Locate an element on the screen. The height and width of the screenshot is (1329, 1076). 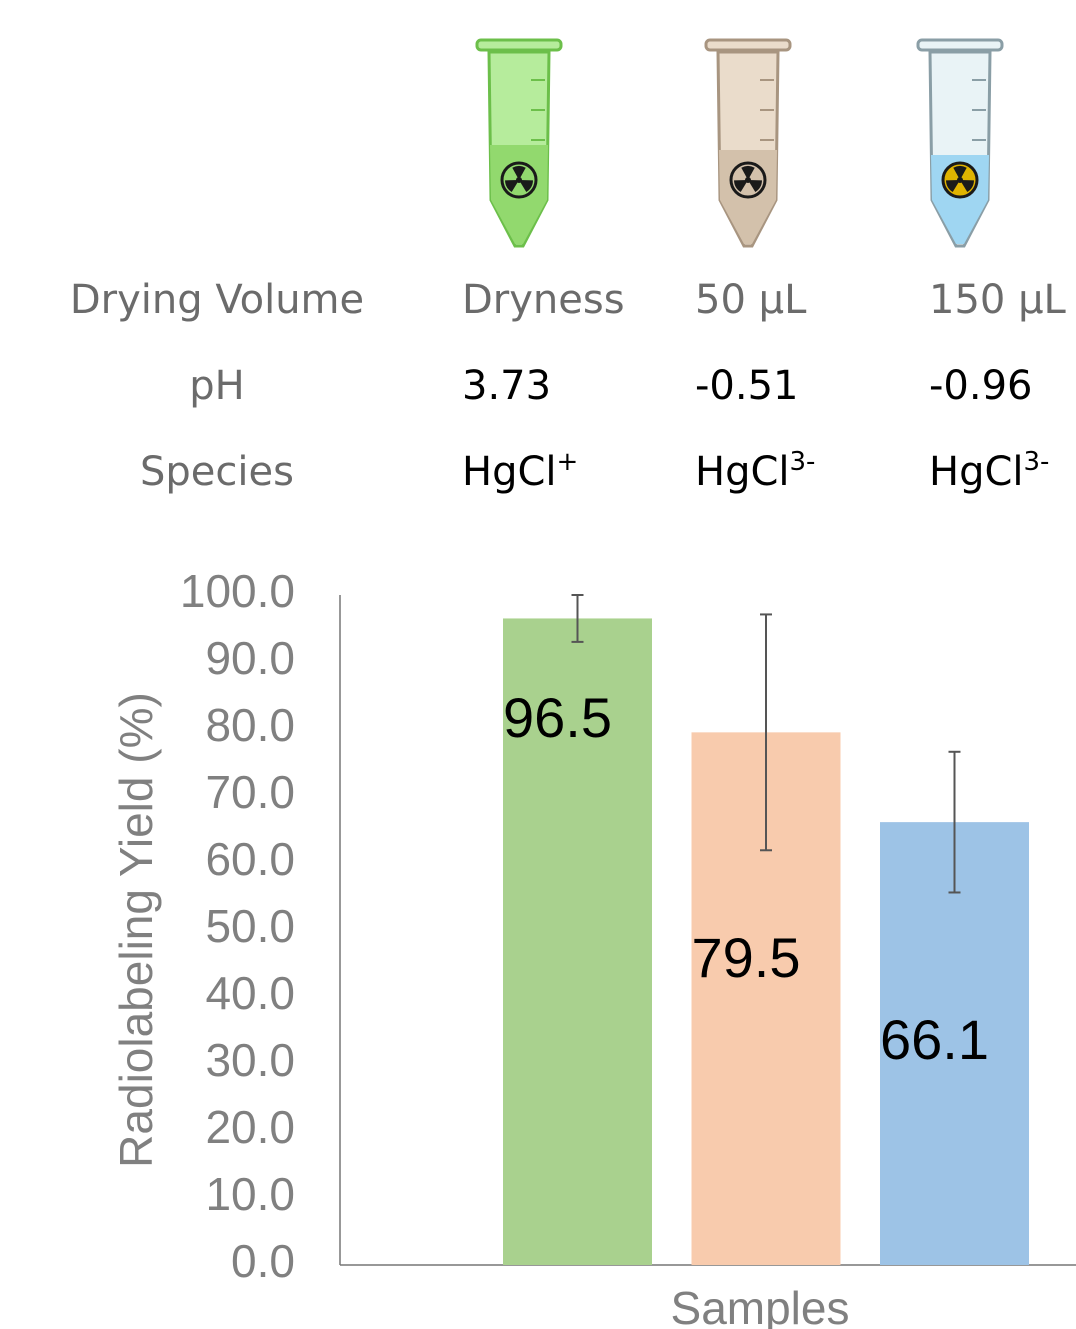
y-tick-label: 30.0 is located at coordinates (250, 1060).